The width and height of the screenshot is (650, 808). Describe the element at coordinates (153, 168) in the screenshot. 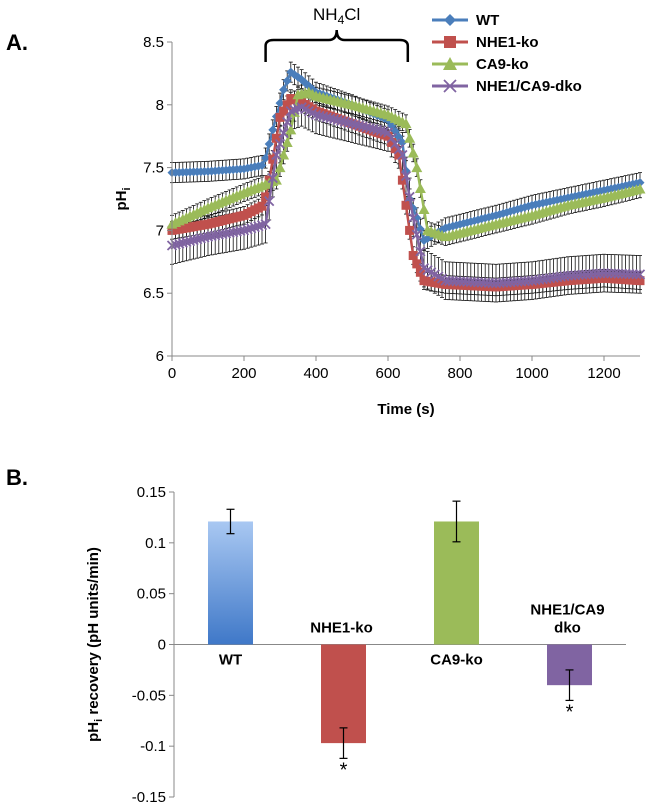

I see `y-tick-label: 7.5` at that location.